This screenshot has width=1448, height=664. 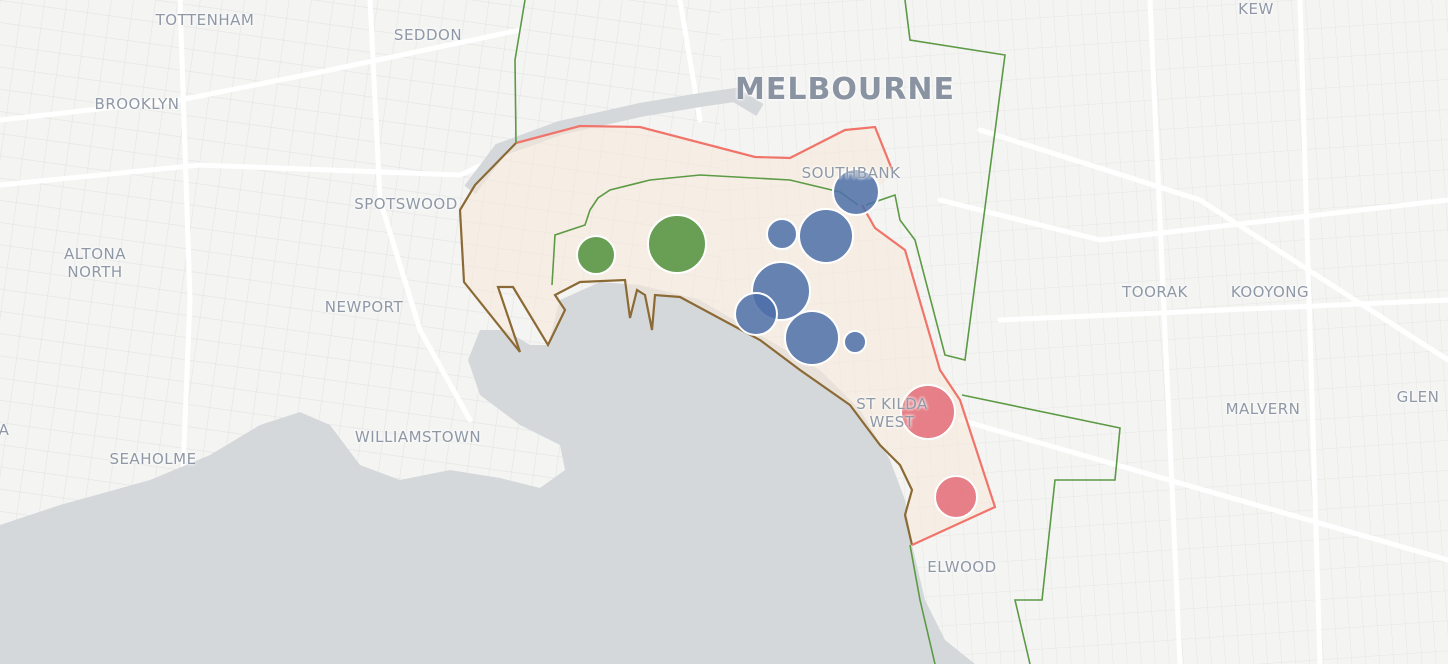 What do you see at coordinates (428, 35) in the screenshot?
I see `label-seddon: SEDDON` at bounding box center [428, 35].